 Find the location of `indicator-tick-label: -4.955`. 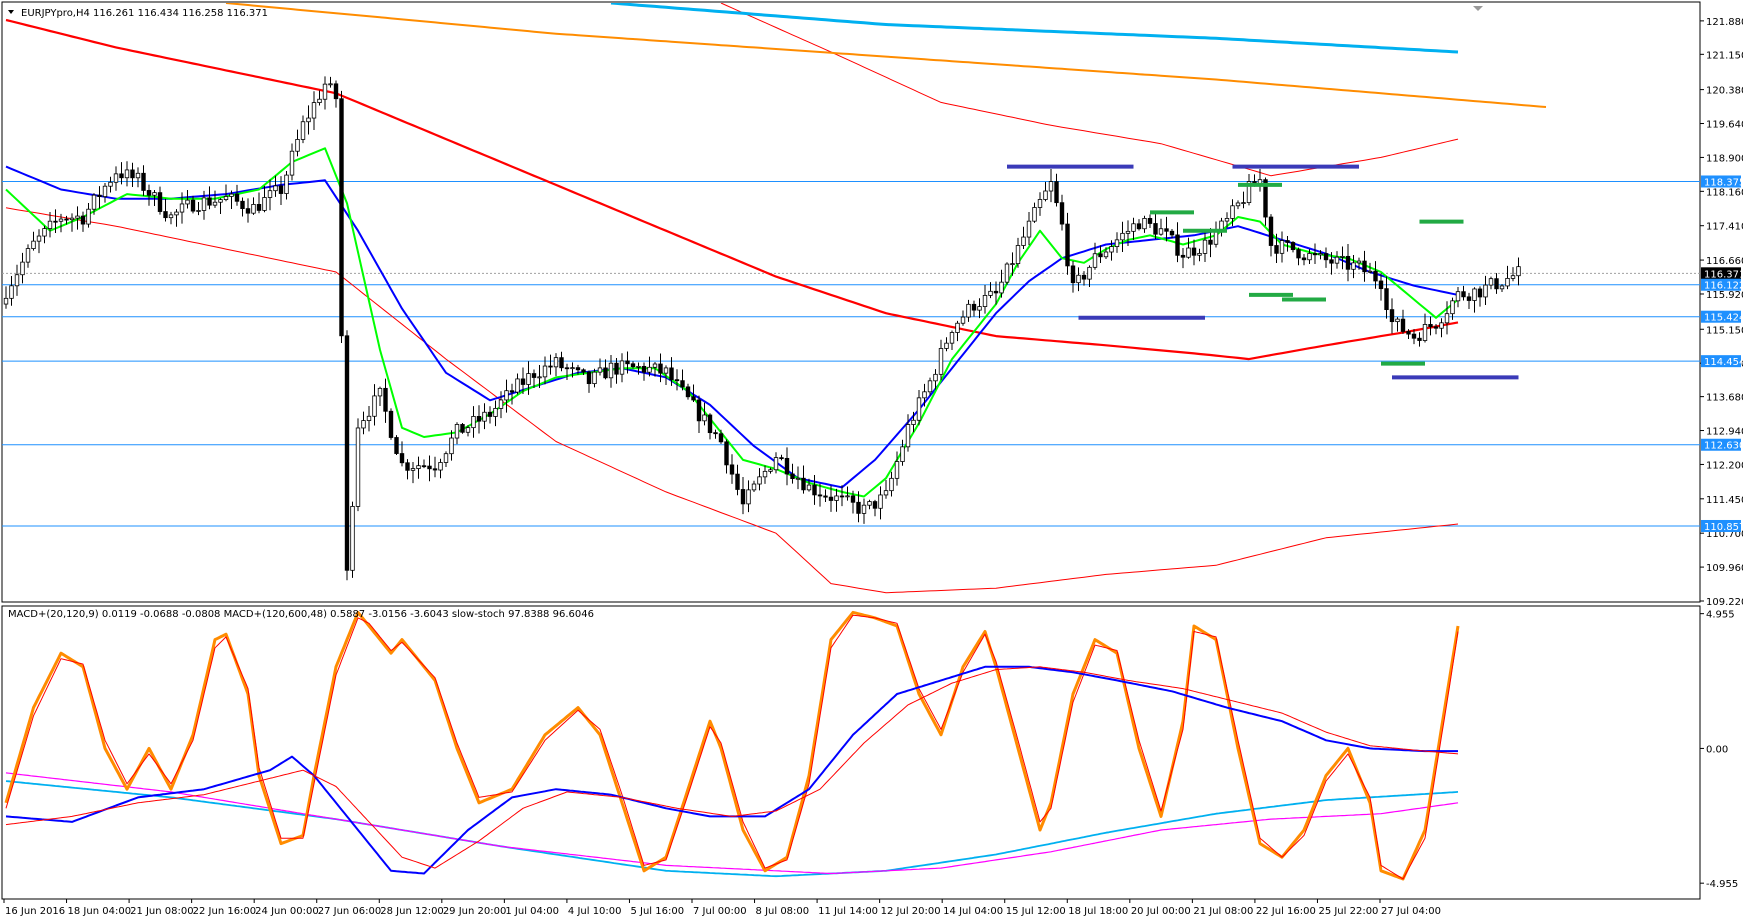

indicator-tick-label: -4.955 is located at coordinates (1722, 884).